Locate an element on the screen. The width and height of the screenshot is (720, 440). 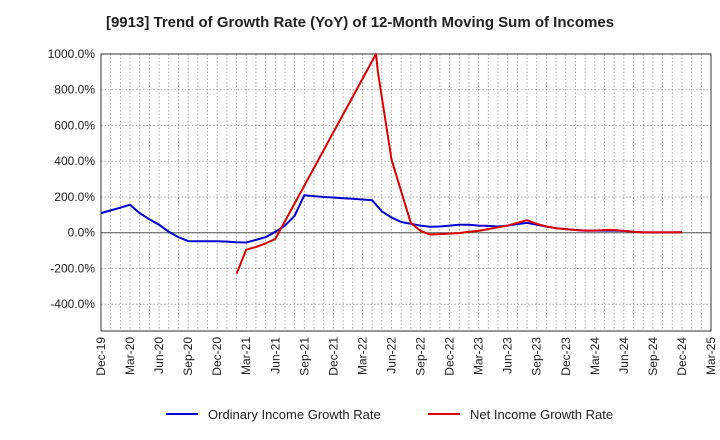
x-tick-label: Sep-21 is located at coordinates (304, 356).